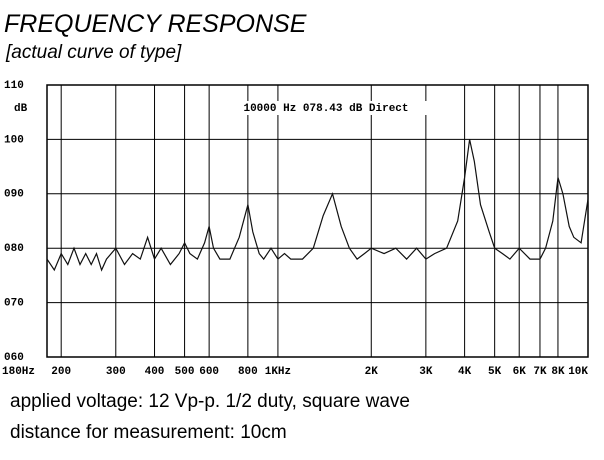  Describe the element at coordinates (185, 372) in the screenshot. I see `x-tick-label: 500` at that location.